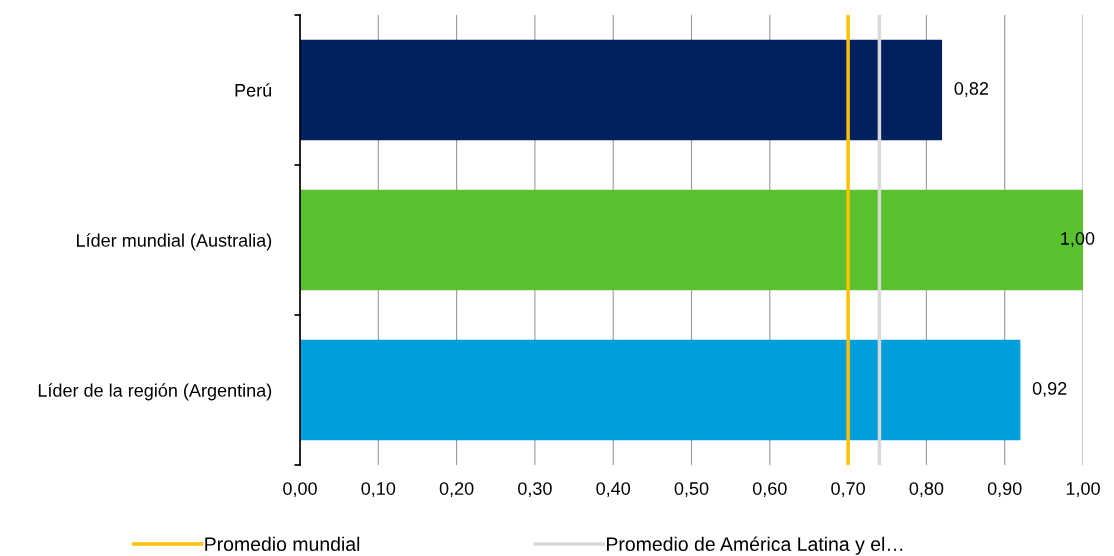 This screenshot has height=556, width=1114. Describe the element at coordinates (691, 490) in the screenshot. I see `x-tick-label: 0,50` at that location.